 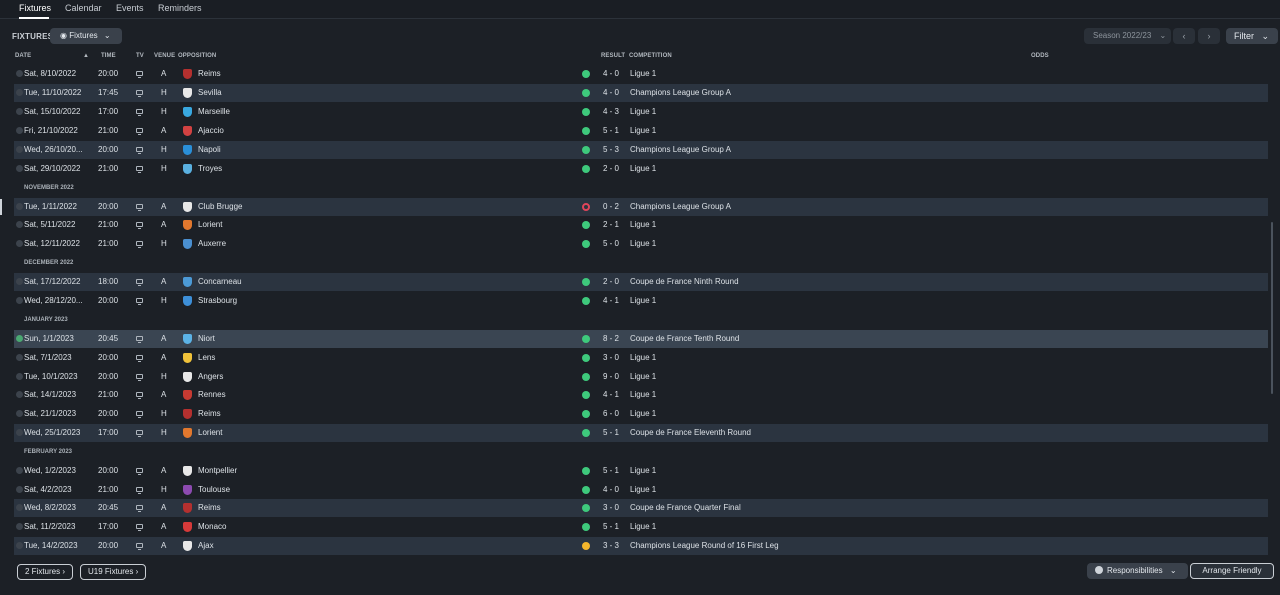 I want to click on fixture-opposition: Lorient, so click(x=210, y=224).